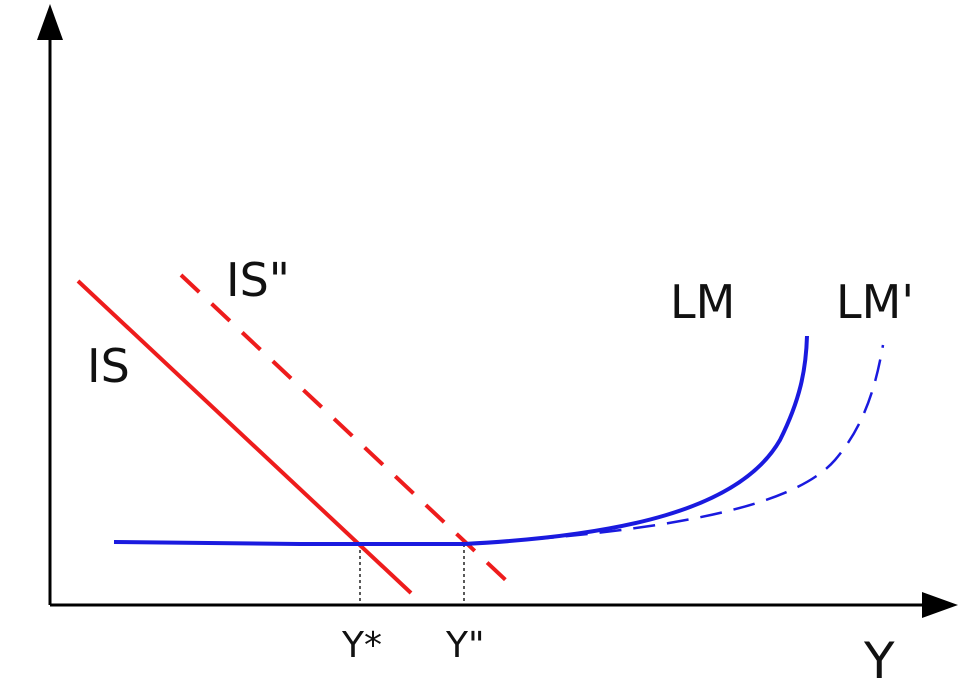 This screenshot has width=960, height=683. I want to click on lm-shifted-curve, so click(674, 445).